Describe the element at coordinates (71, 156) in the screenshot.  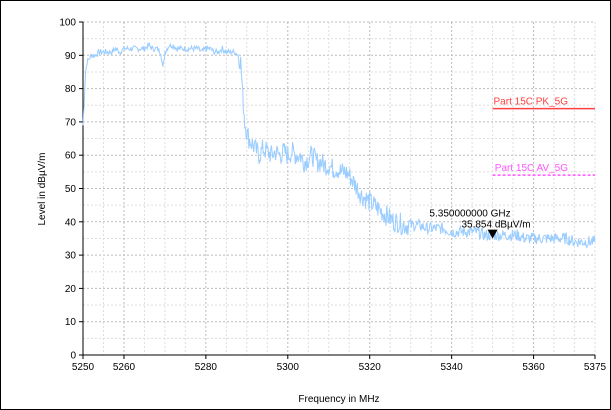
I see `y-tick-label: 60` at that location.